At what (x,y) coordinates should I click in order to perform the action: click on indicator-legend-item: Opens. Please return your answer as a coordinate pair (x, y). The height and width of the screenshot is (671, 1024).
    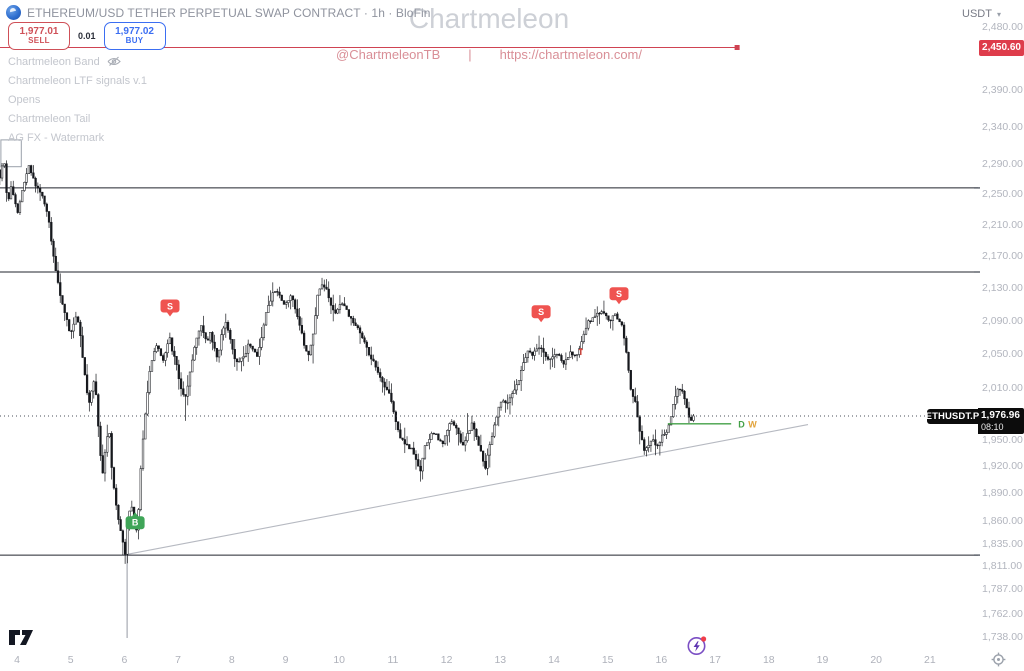
    Looking at the image, I should click on (77, 99).